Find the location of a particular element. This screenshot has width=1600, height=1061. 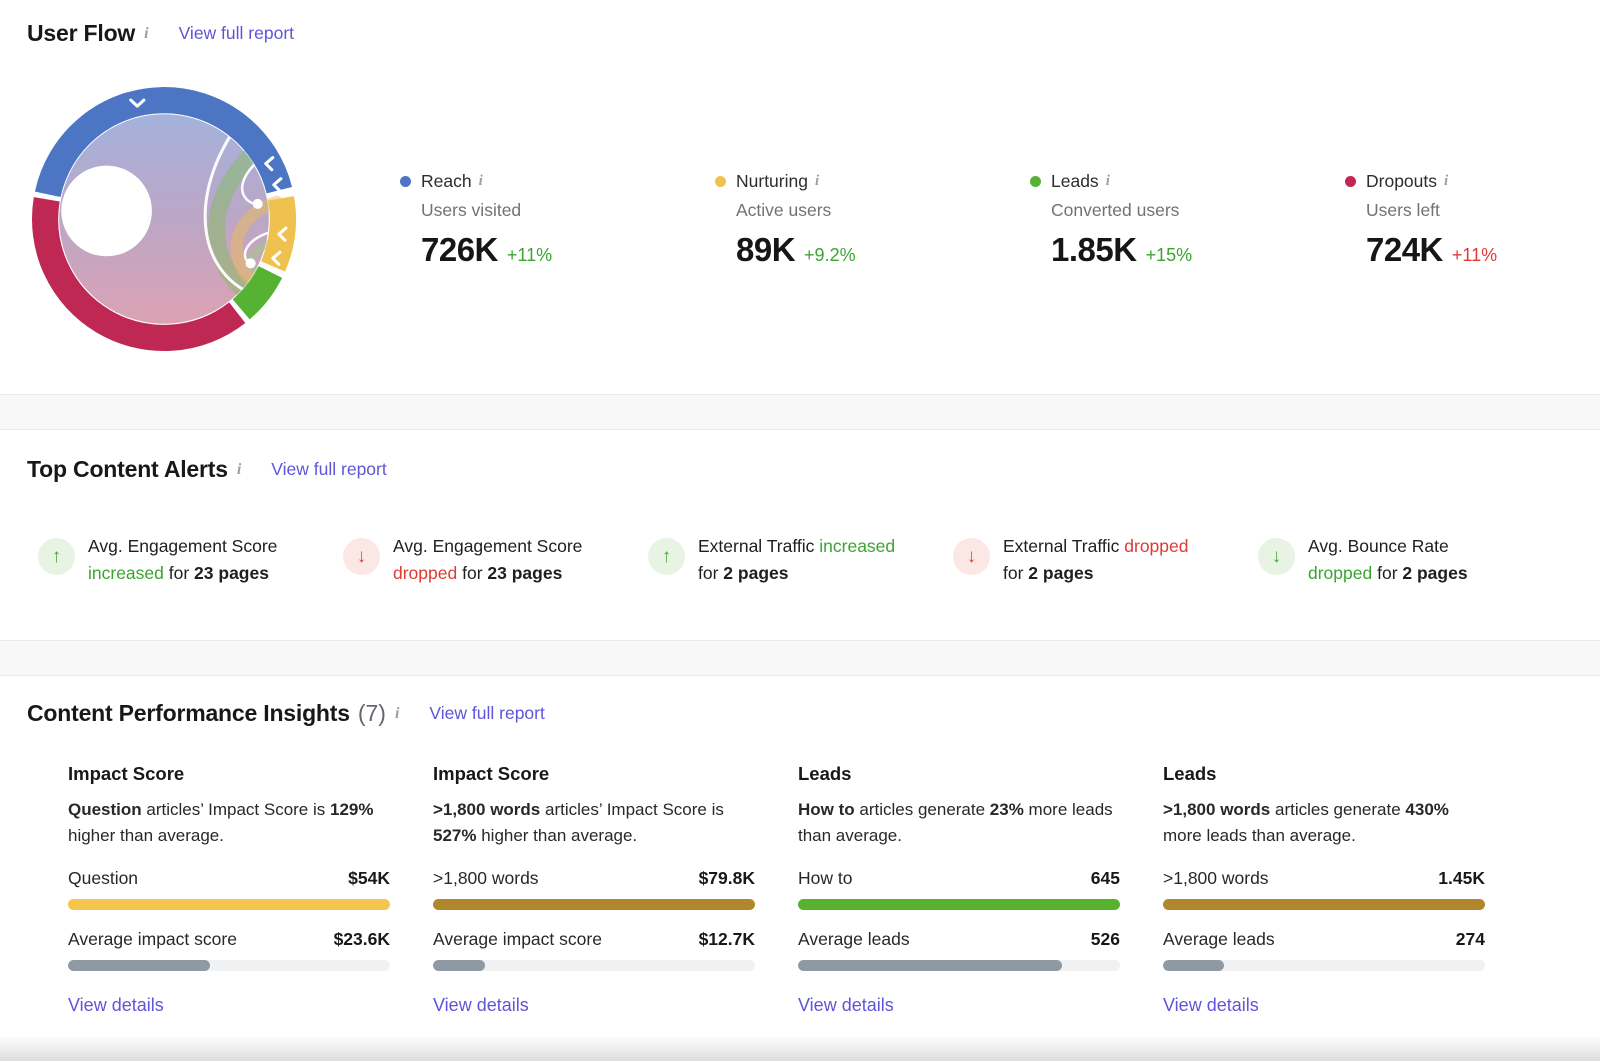

metric-dropouts: Dropouts i Users left 724K +11% is located at coordinates (1472, 263).